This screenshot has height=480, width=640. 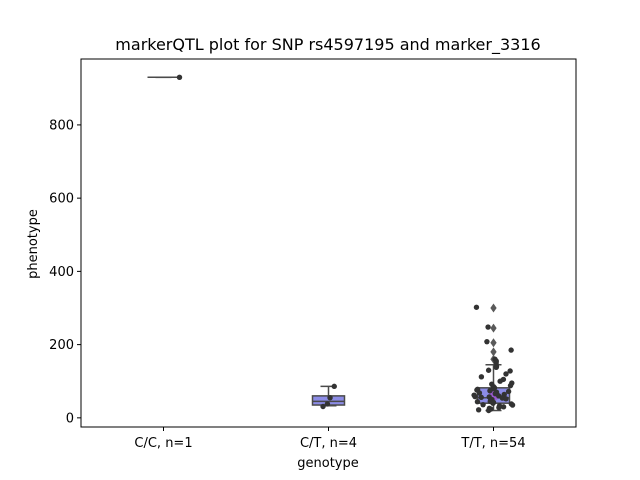 I want to click on y-tick-label: 400, so click(x=61, y=272).